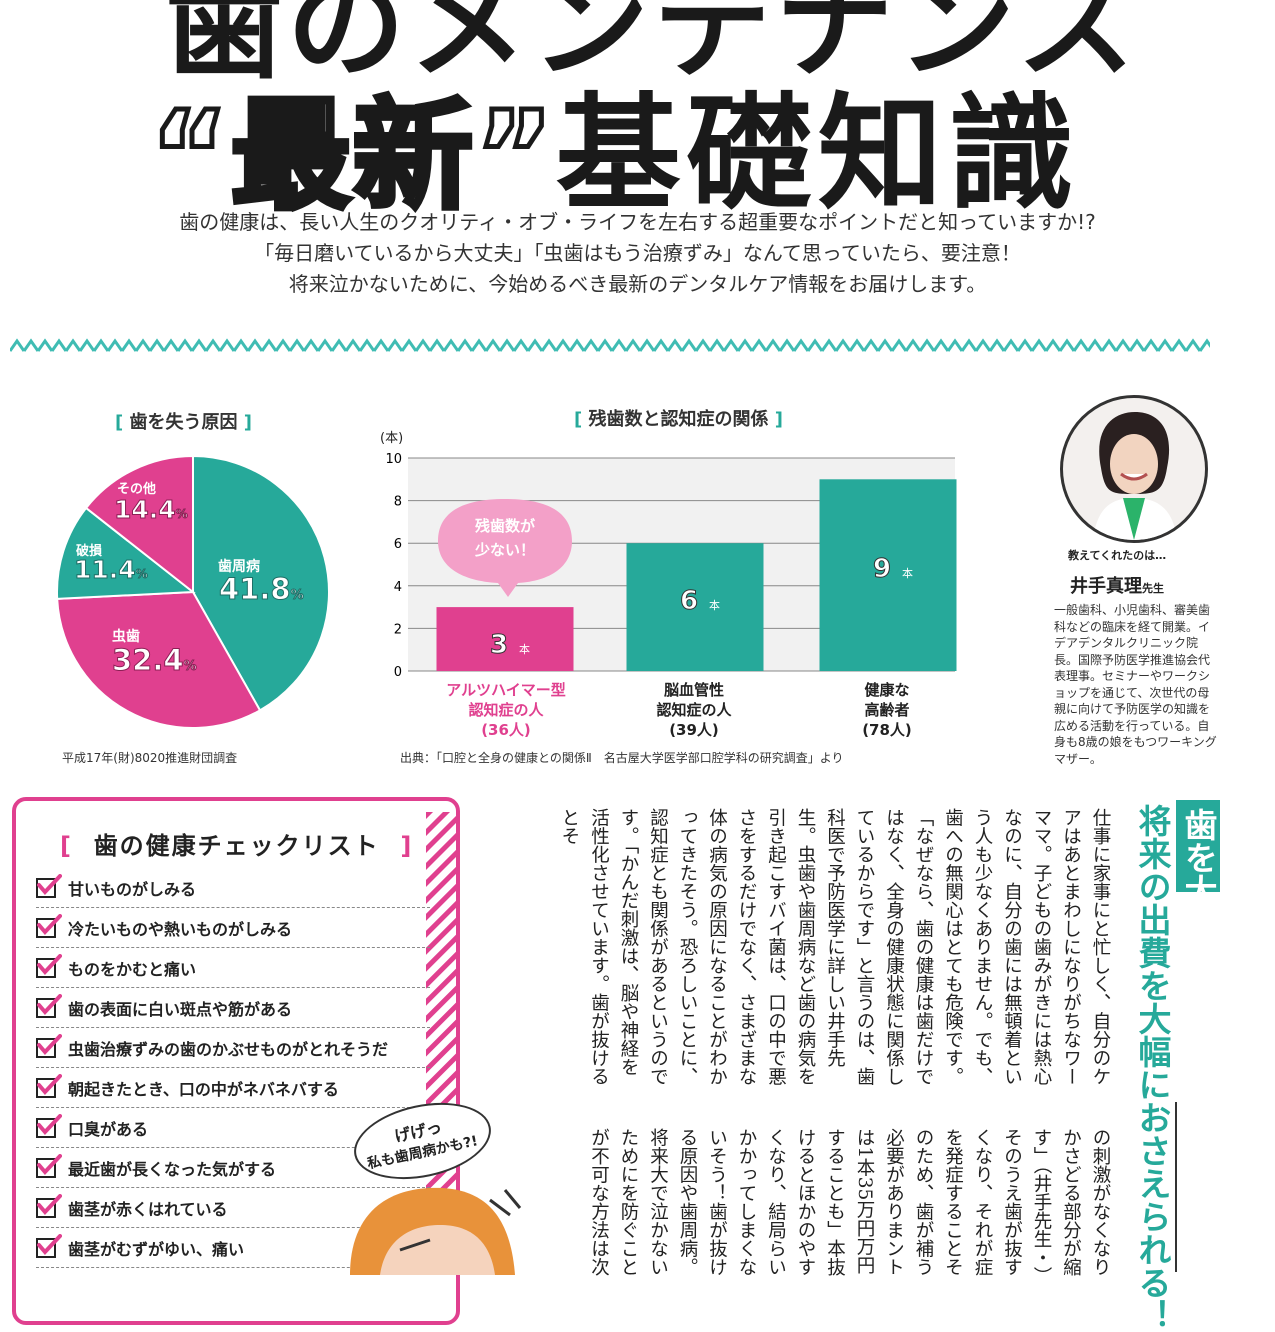 This screenshot has height=1332, width=1275. Describe the element at coordinates (436, 1231) in the screenshot. I see `woman-illustration` at that location.